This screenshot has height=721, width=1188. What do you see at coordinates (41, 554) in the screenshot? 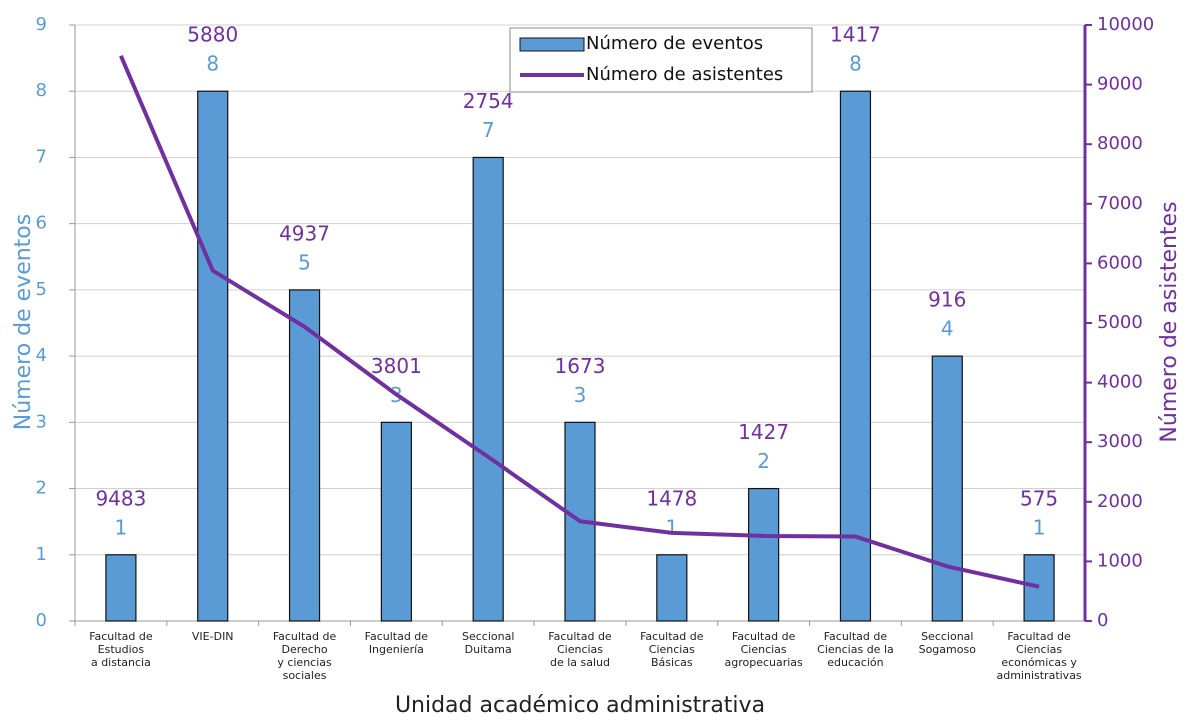
I see `y-tick-label: 1` at bounding box center [41, 554].